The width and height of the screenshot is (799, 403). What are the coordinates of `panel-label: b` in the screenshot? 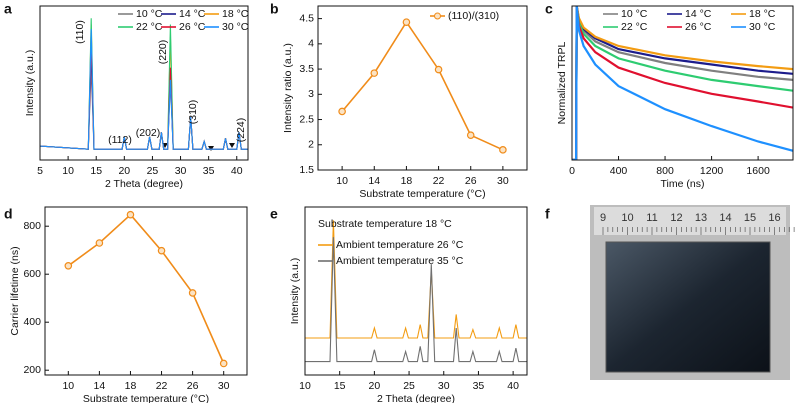 It's located at (274, 9).